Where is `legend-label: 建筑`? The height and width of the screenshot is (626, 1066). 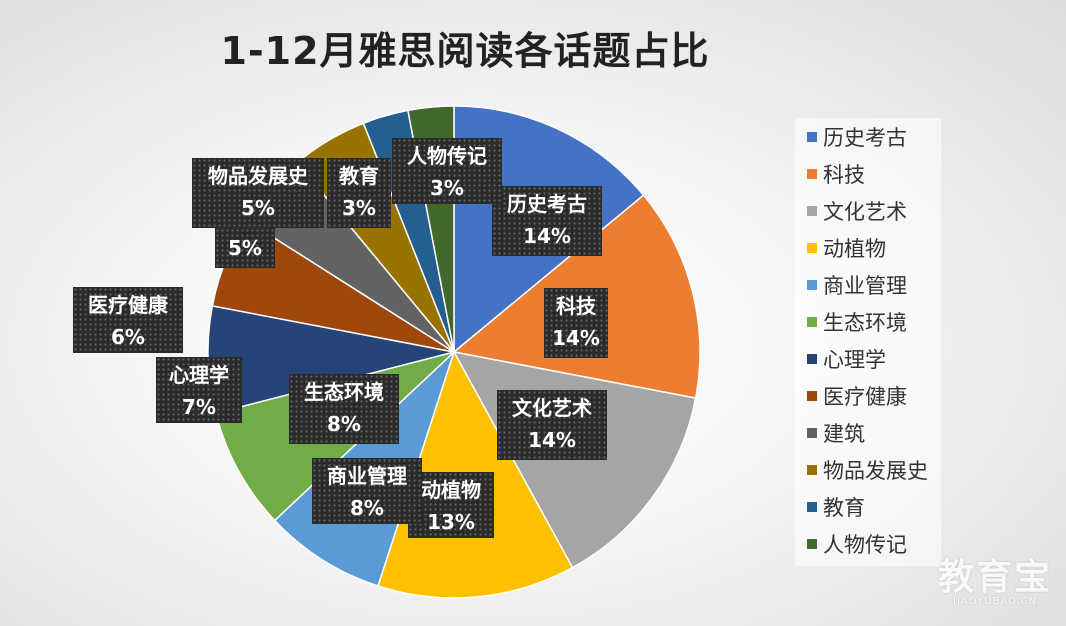
legend-label: 建筑 is located at coordinates (844, 434).